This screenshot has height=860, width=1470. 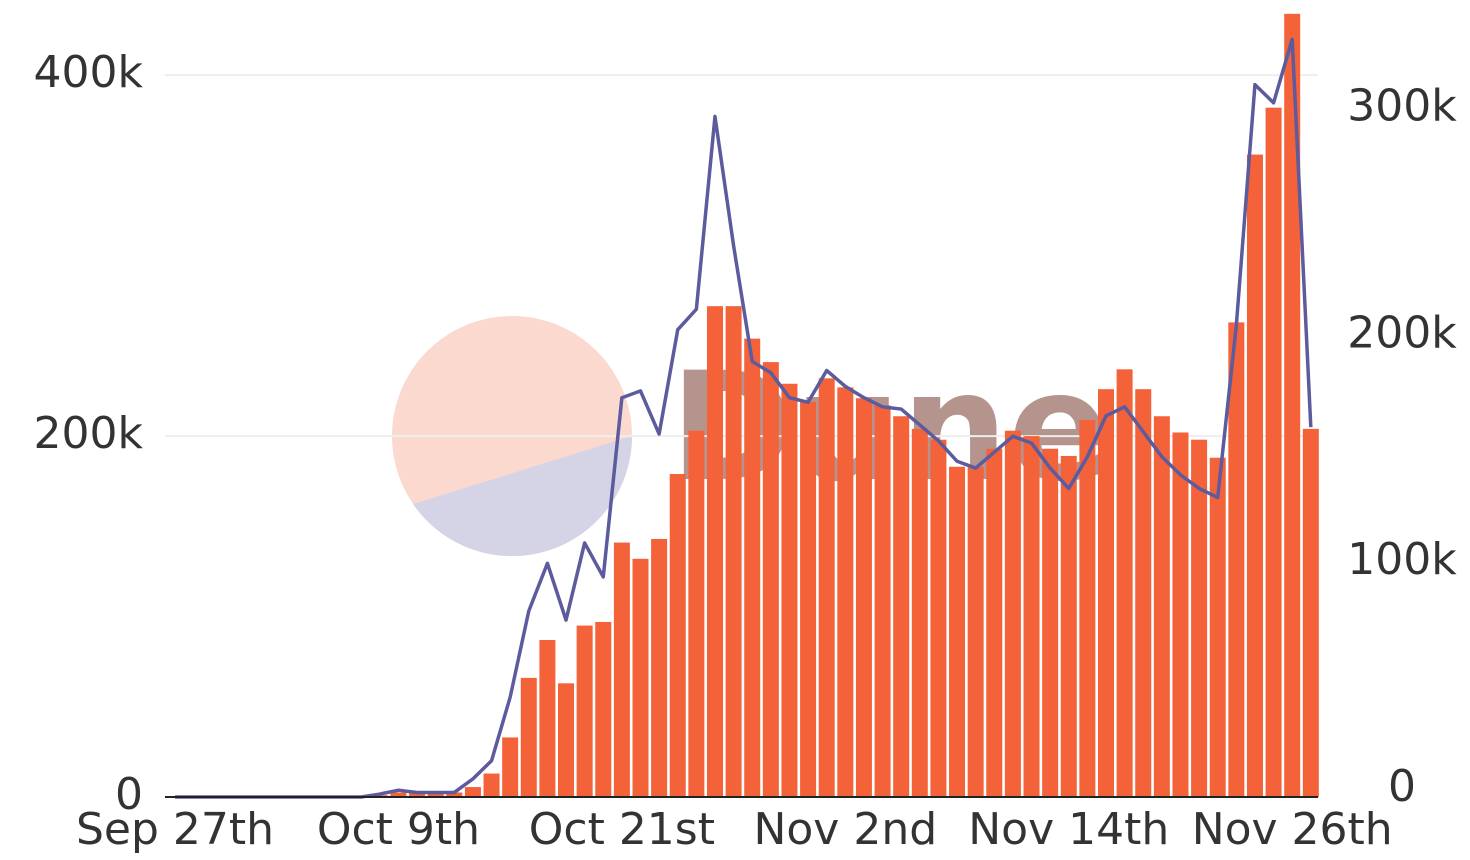 What do you see at coordinates (845, 829) in the screenshot?
I see `x-tick-label: Nov 2nd` at bounding box center [845, 829].